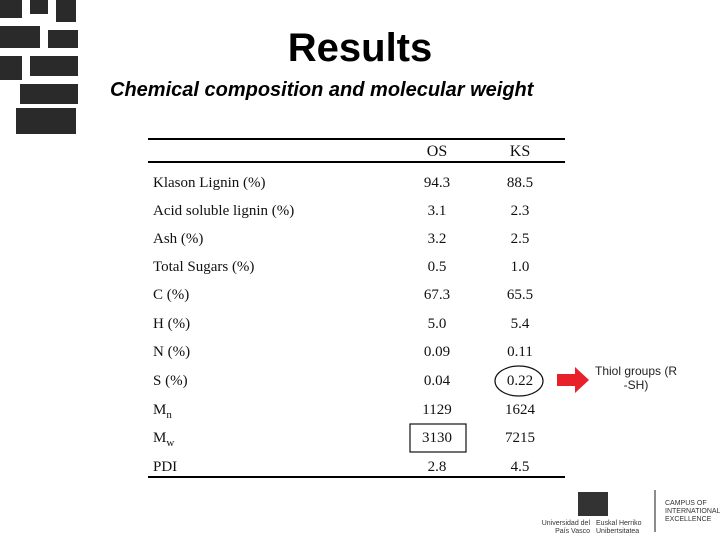 The image size is (720, 540). What do you see at coordinates (169, 415) in the screenshot?
I see `row-label-subscript: n` at bounding box center [169, 415].